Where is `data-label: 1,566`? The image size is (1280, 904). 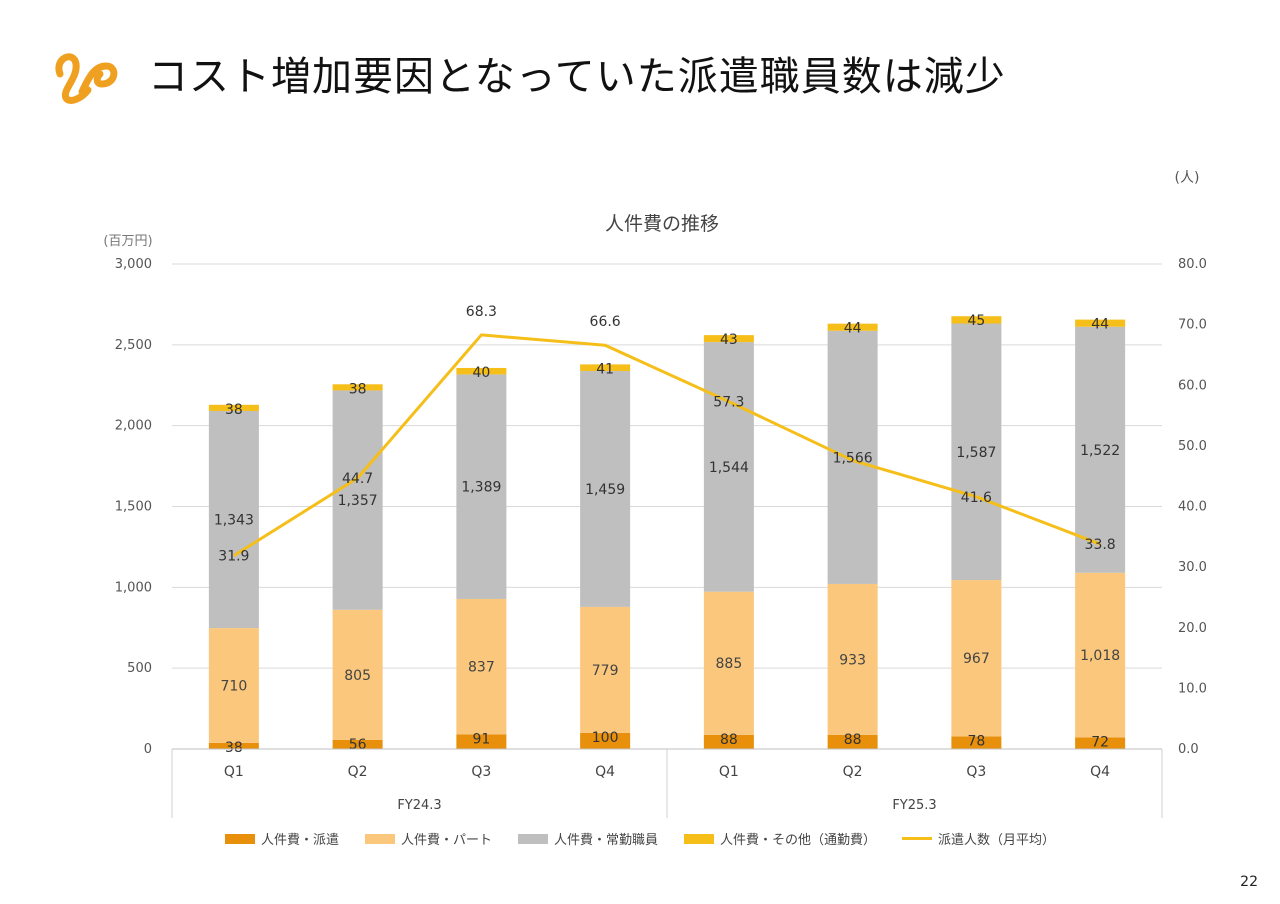 data-label: 1,566 is located at coordinates (853, 458).